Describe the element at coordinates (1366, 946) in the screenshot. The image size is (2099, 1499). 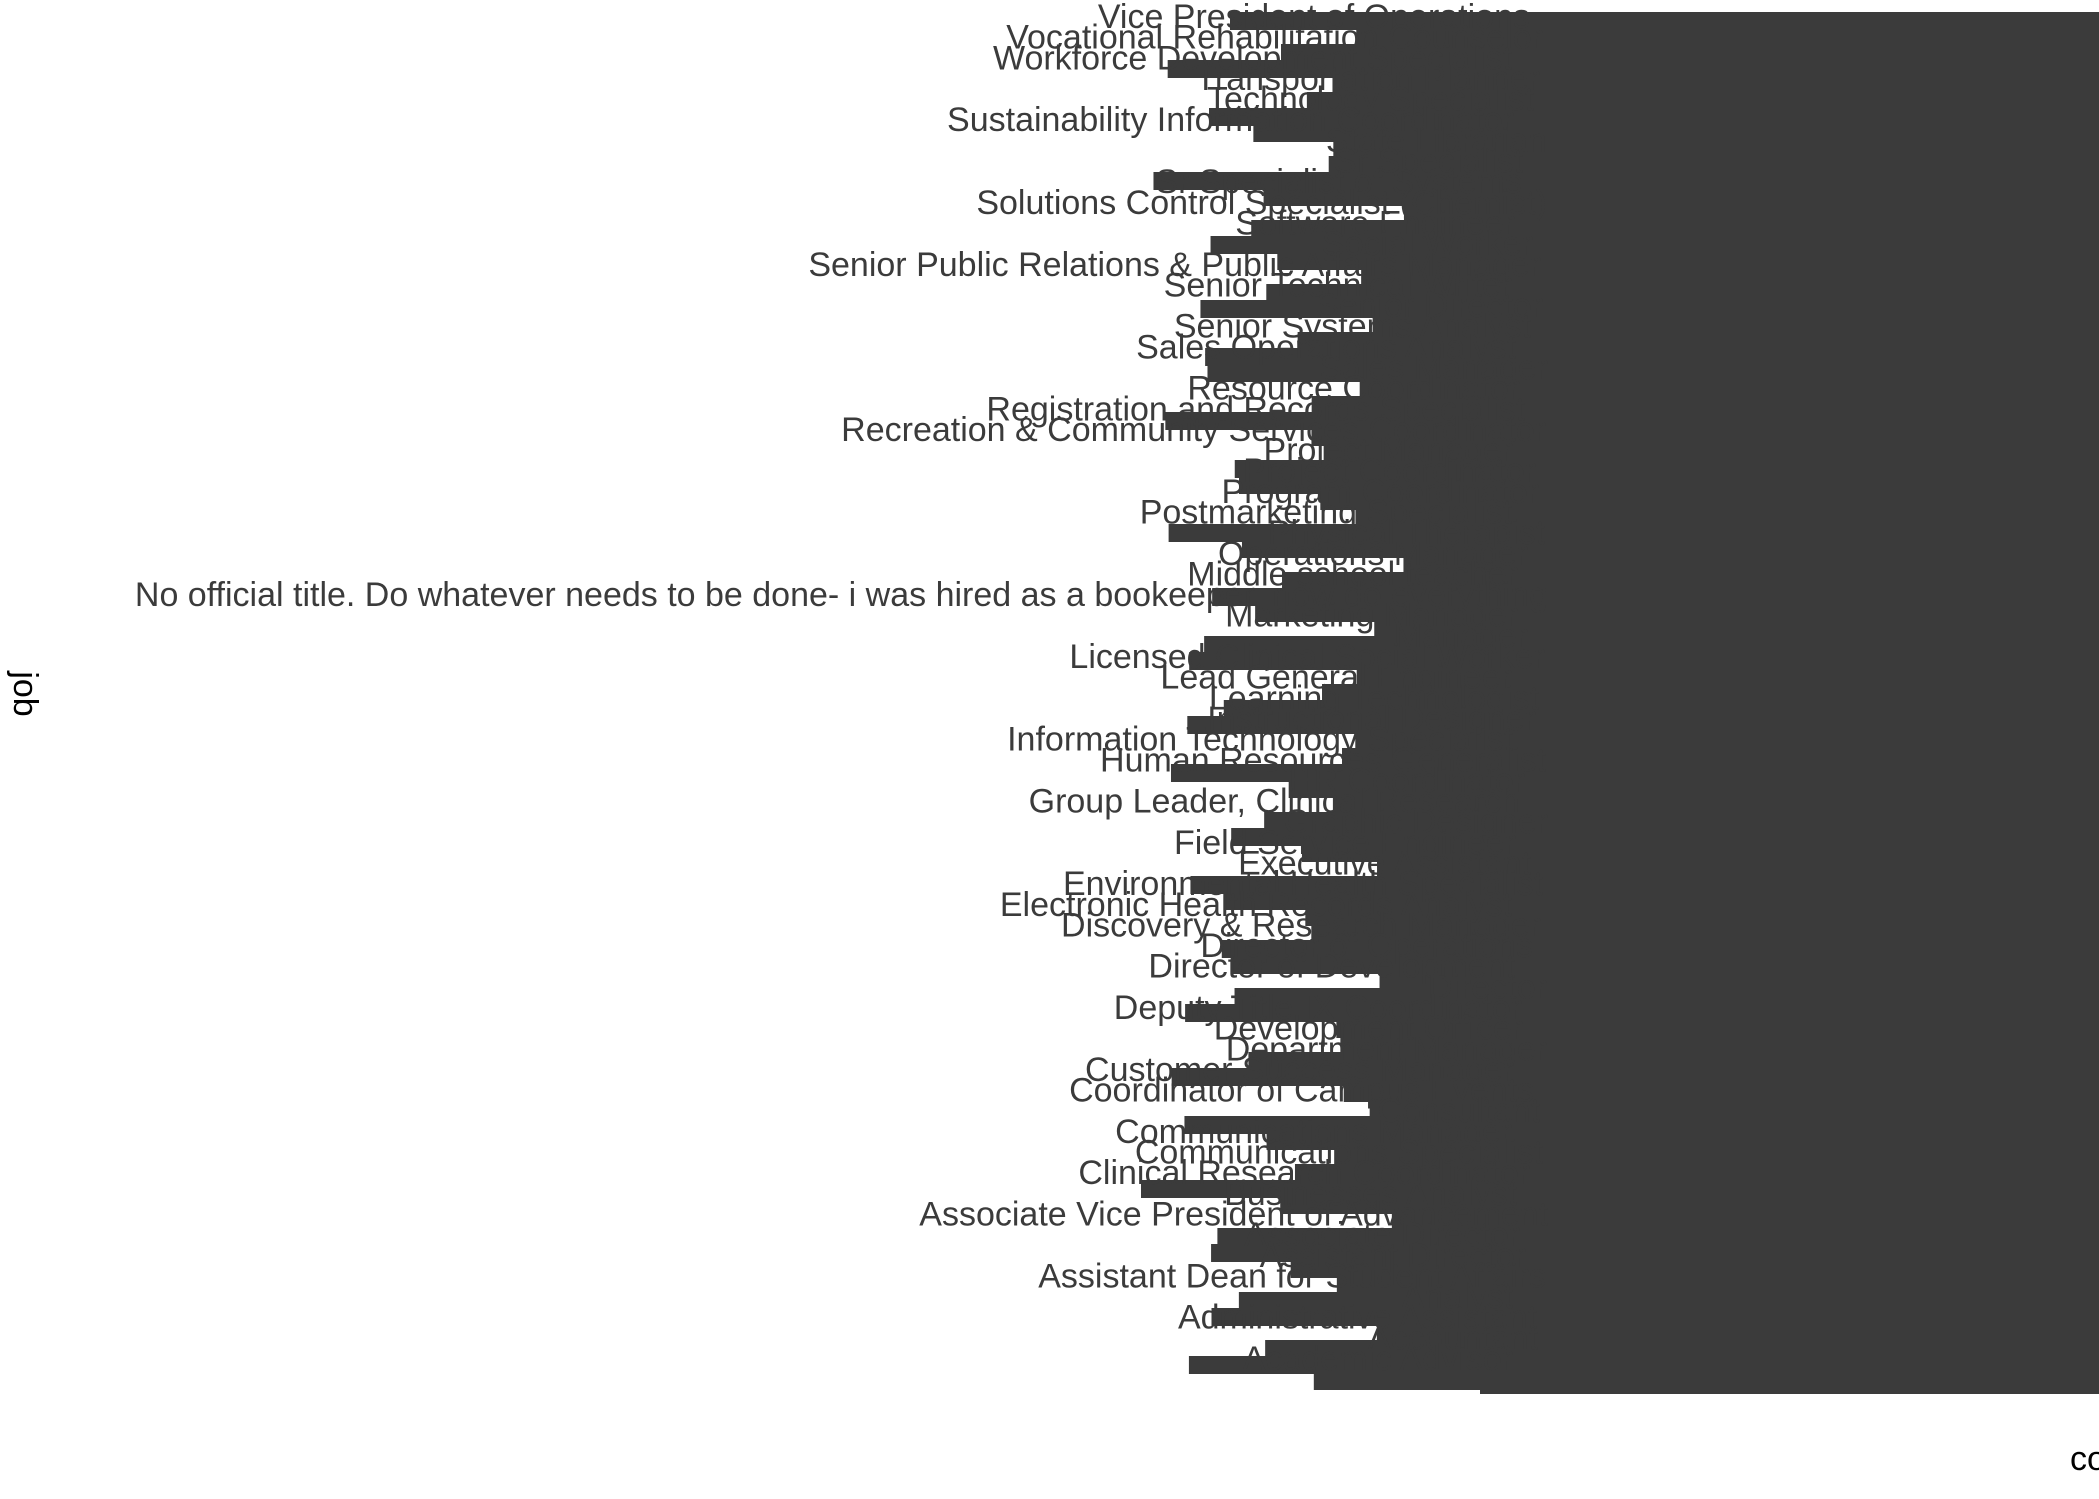
I see `y-tick-label: Director of Operations` at that location.